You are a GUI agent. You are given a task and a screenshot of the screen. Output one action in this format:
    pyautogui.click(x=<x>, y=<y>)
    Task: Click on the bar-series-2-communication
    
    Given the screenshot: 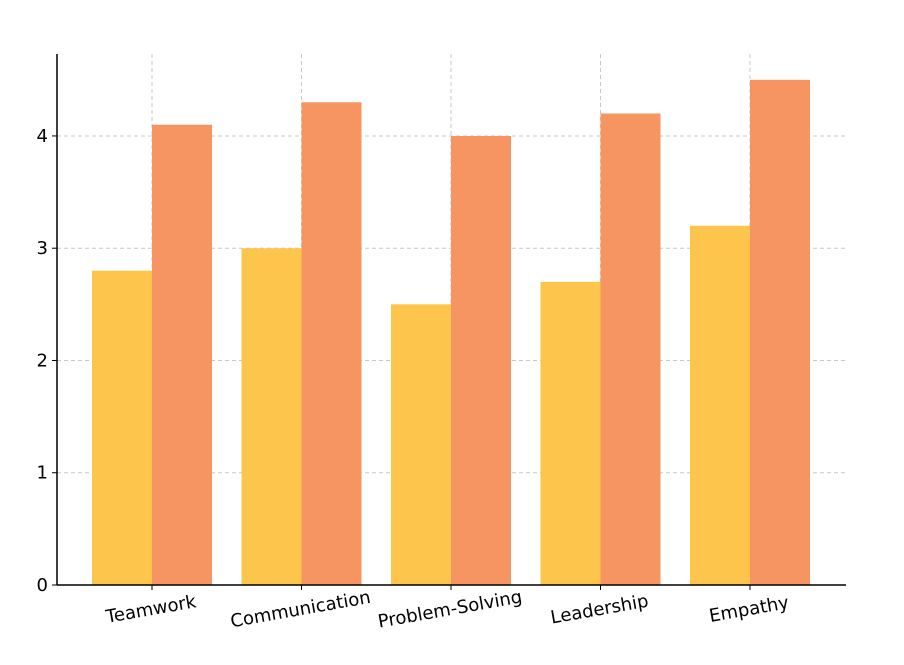 What is the action you would take?
    pyautogui.click(x=331, y=343)
    